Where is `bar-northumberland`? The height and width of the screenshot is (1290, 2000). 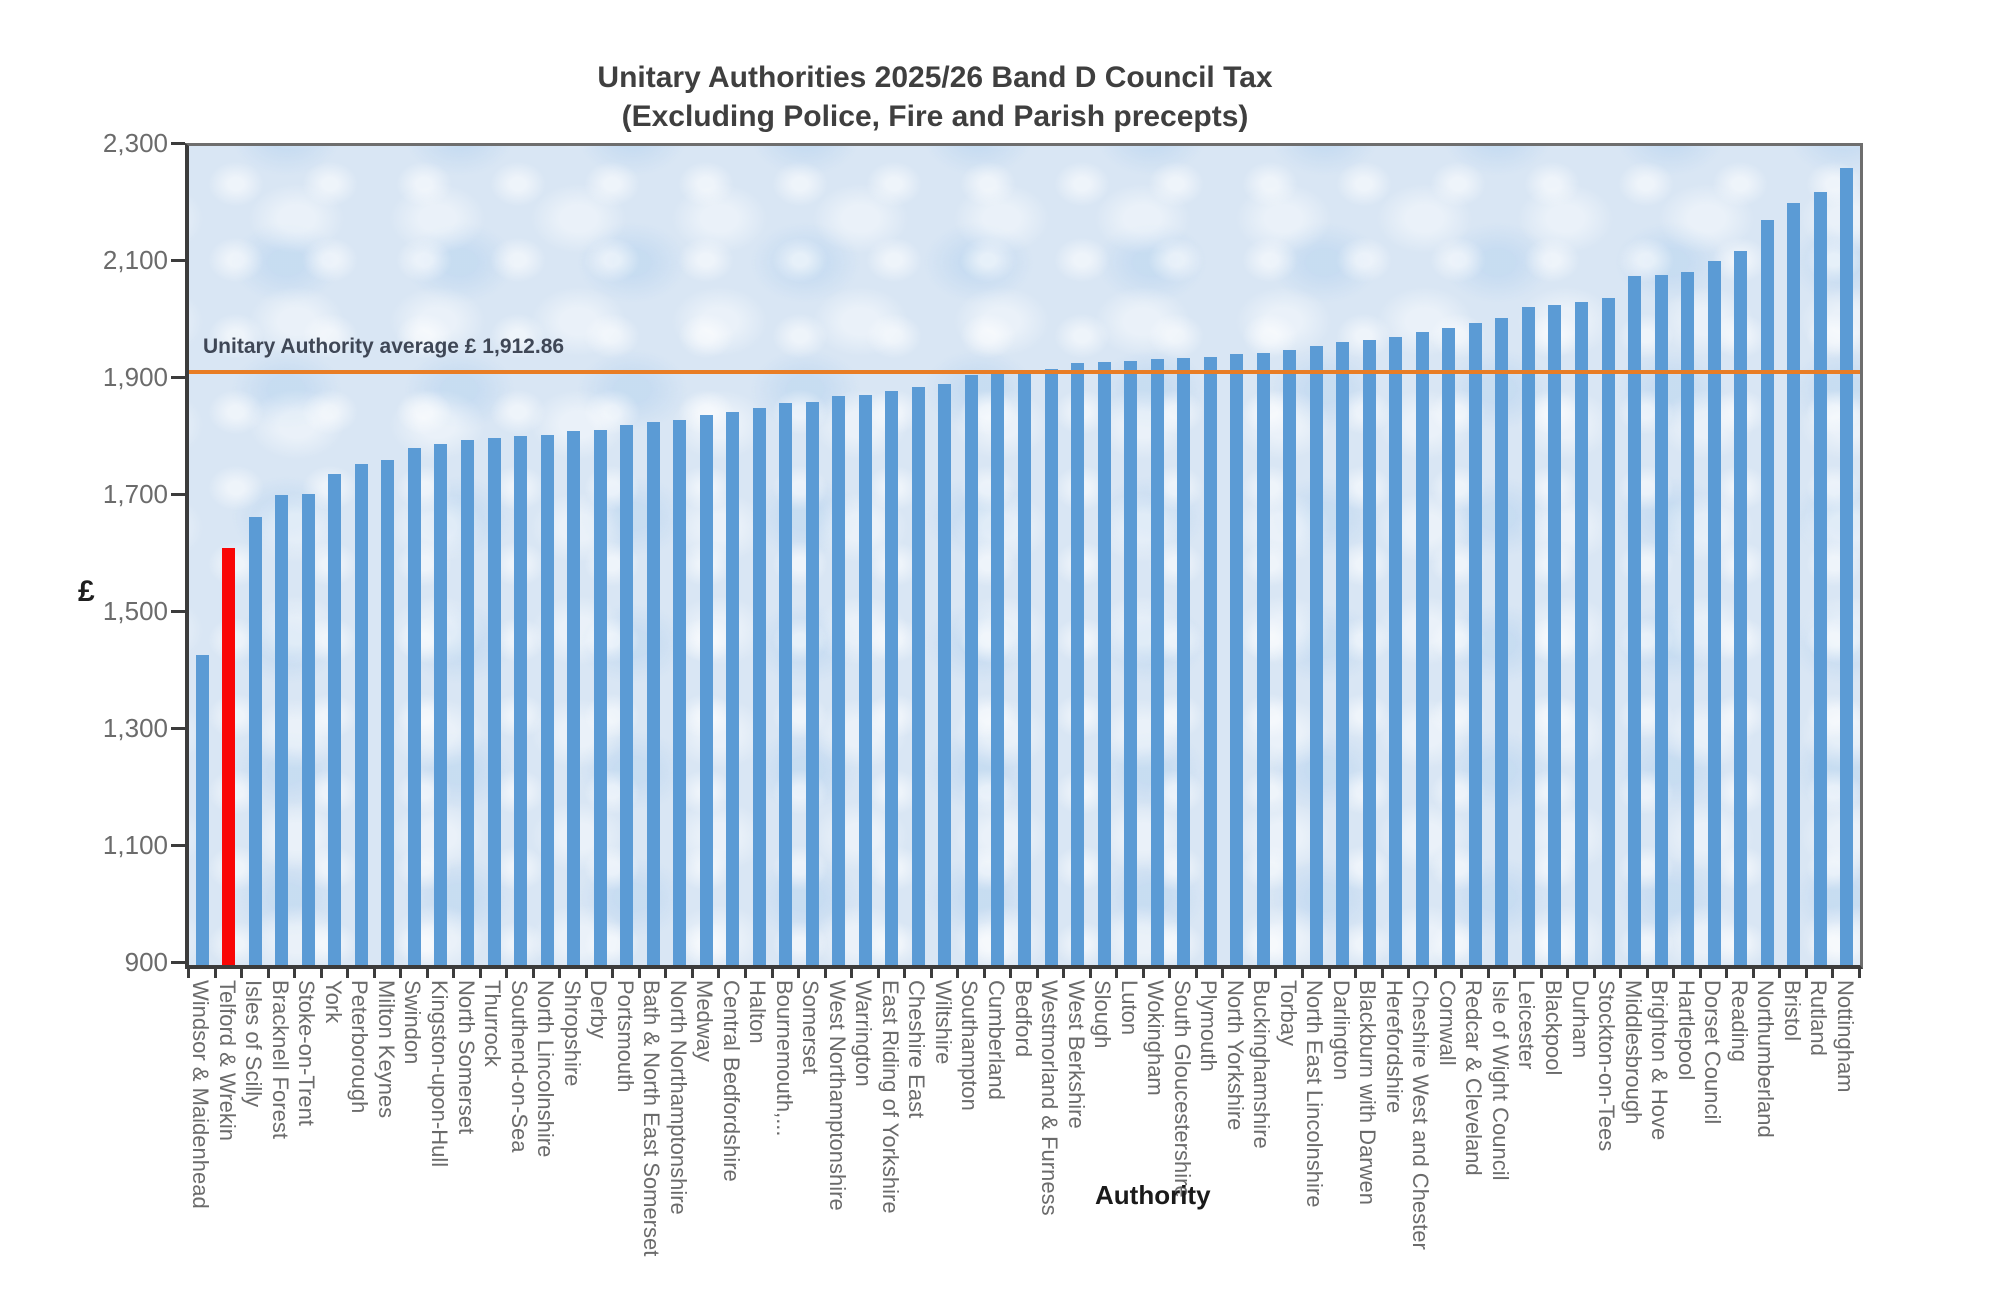 bar-northumberland is located at coordinates (1767, 592).